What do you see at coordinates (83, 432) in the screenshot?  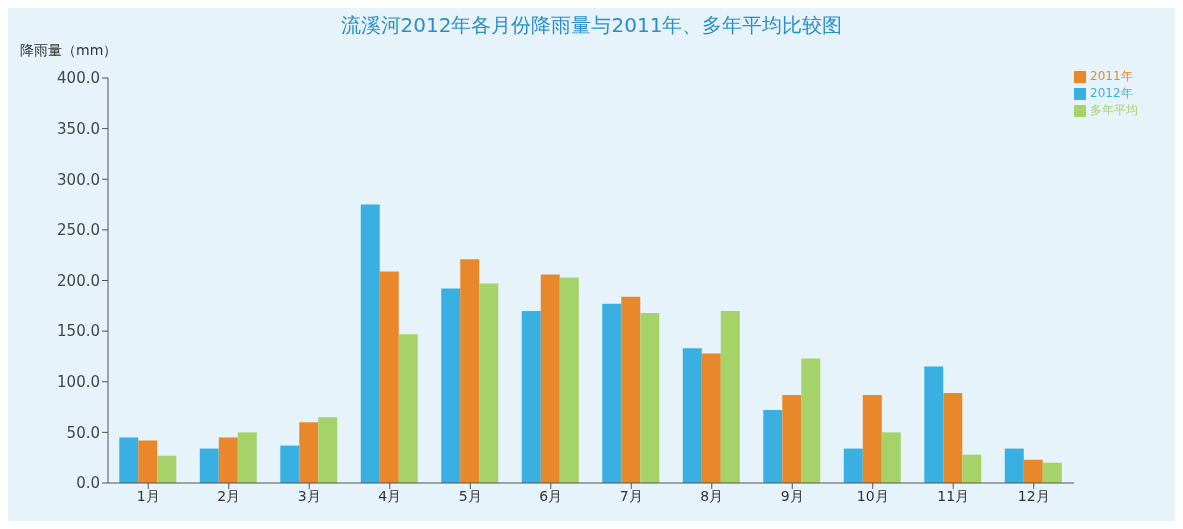 I see `y-tick-label: 50.0` at bounding box center [83, 432].